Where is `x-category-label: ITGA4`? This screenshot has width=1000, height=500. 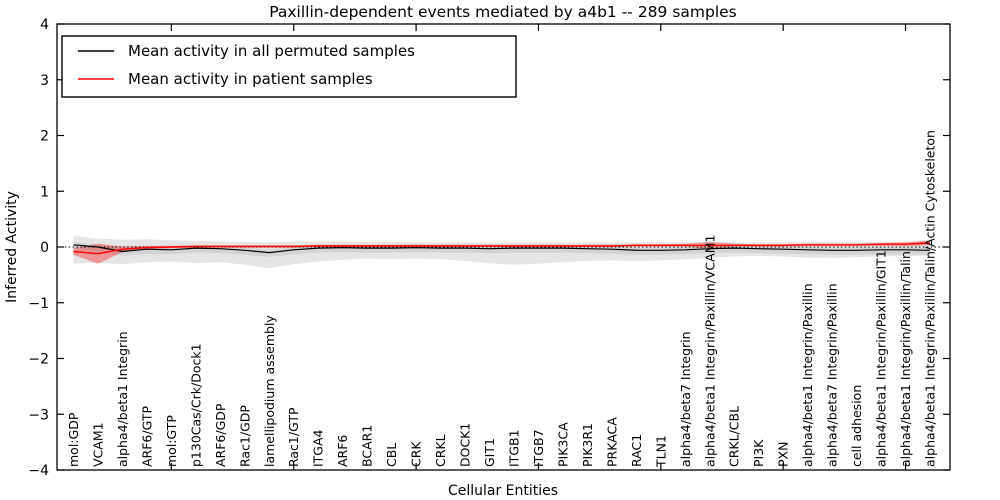 x-category-label: ITGA4 is located at coordinates (318, 448).